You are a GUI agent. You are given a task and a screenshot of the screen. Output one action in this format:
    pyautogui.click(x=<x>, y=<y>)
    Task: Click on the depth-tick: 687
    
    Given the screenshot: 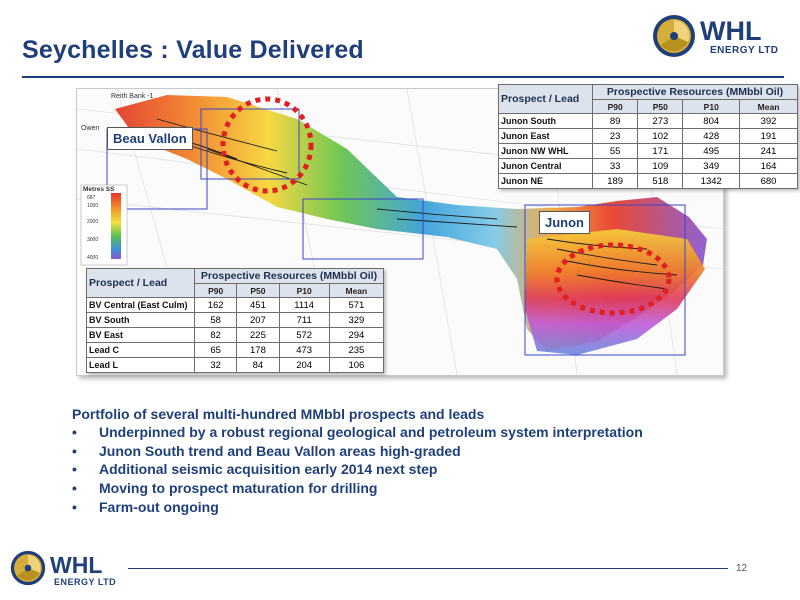 What is the action you would take?
    pyautogui.click(x=91, y=198)
    